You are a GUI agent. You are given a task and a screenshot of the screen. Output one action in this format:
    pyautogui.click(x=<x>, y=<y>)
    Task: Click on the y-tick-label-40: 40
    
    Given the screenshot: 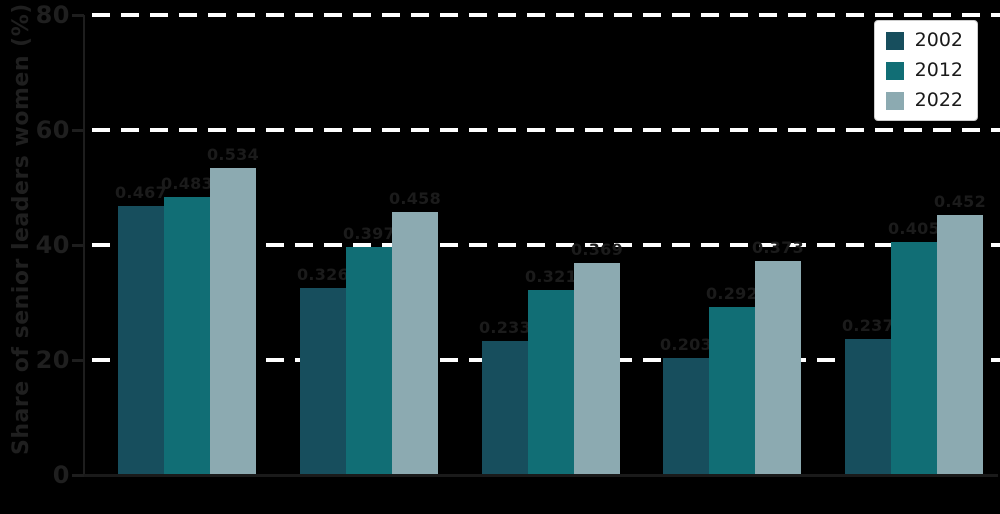 What is the action you would take?
    pyautogui.click(x=52, y=245)
    